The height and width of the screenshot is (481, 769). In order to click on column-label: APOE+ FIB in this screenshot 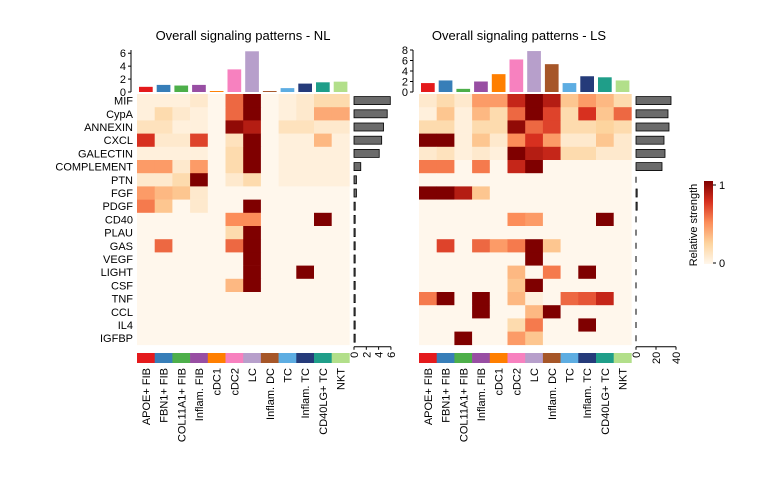, I will do `click(147, 396)`.